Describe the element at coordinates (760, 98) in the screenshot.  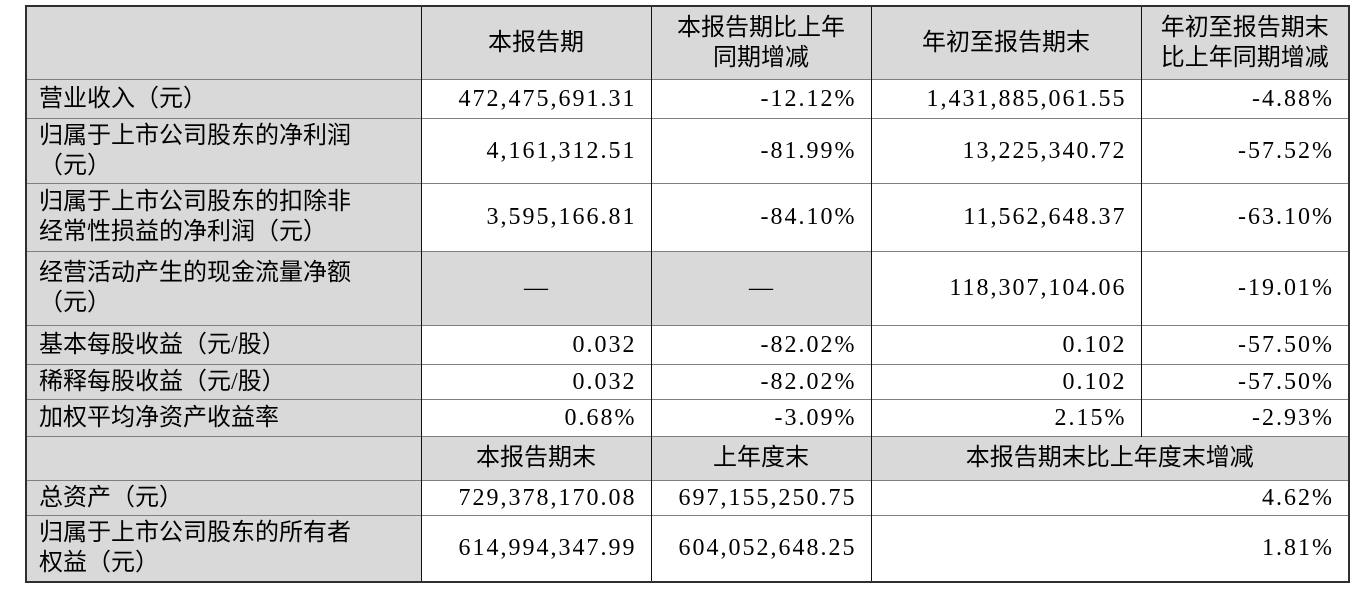
I see `cell-value: -12.12%` at that location.